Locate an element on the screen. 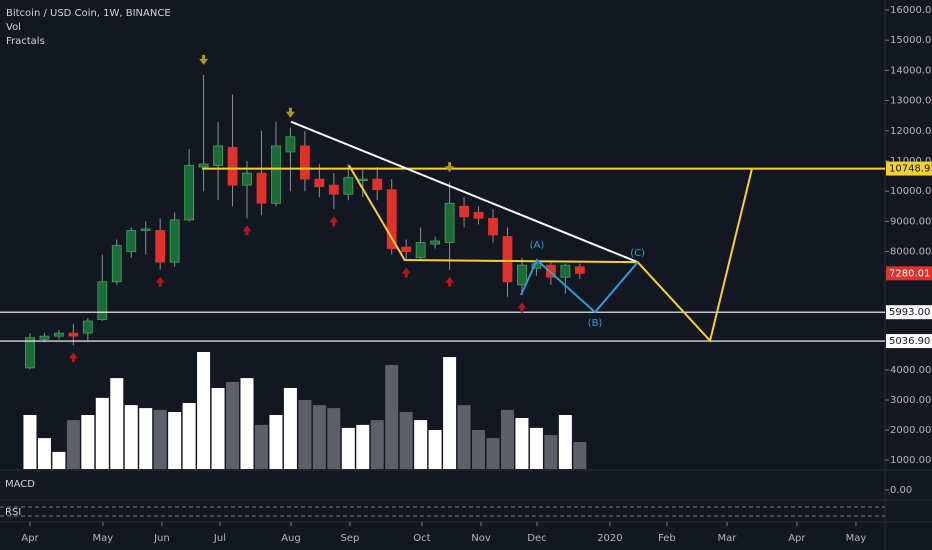 The height and width of the screenshot is (550, 932). y-tick-label: 2000.00 is located at coordinates (910, 430).